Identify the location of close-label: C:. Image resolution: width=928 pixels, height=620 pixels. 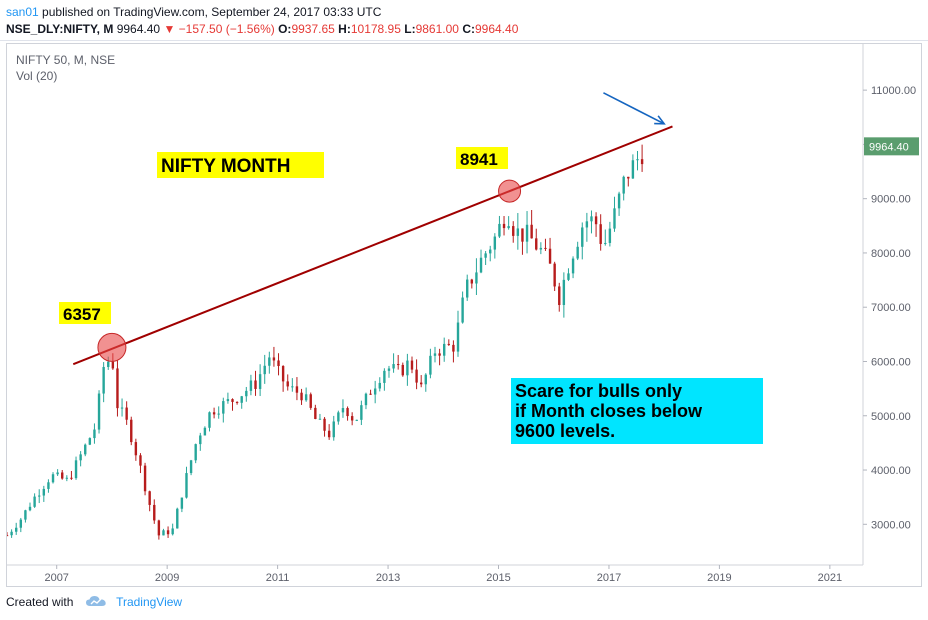
(468, 29).